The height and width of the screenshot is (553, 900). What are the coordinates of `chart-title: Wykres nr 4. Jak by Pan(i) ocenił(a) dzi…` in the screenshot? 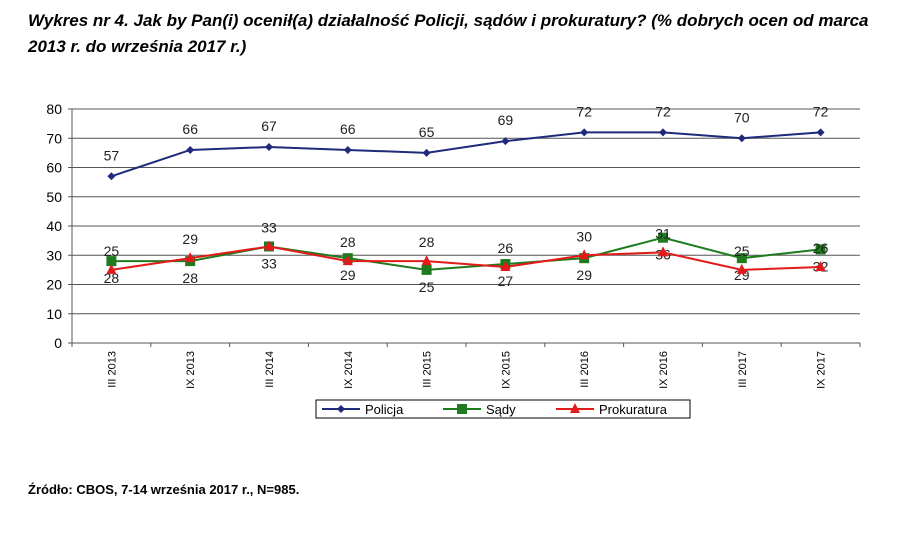 It's located at (448, 33).